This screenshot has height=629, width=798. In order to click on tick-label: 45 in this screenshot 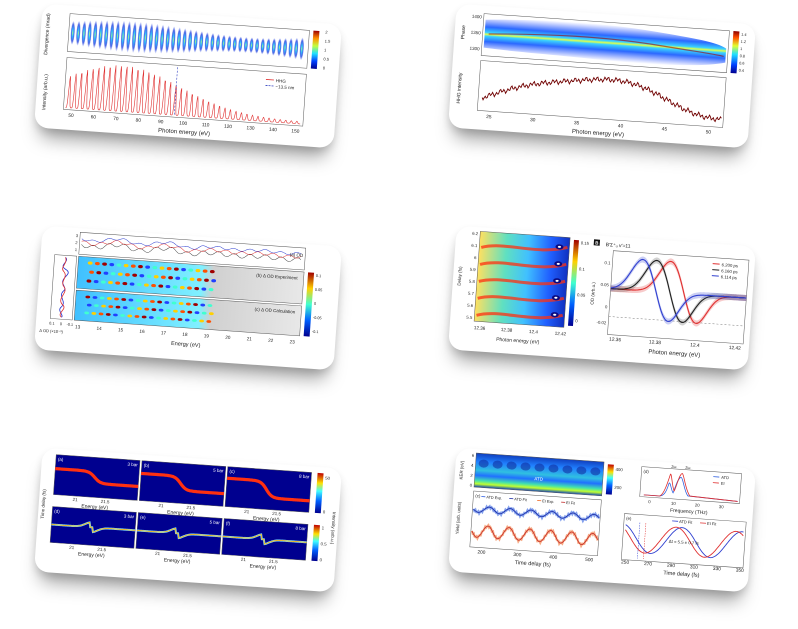, I will do `click(665, 129)`.